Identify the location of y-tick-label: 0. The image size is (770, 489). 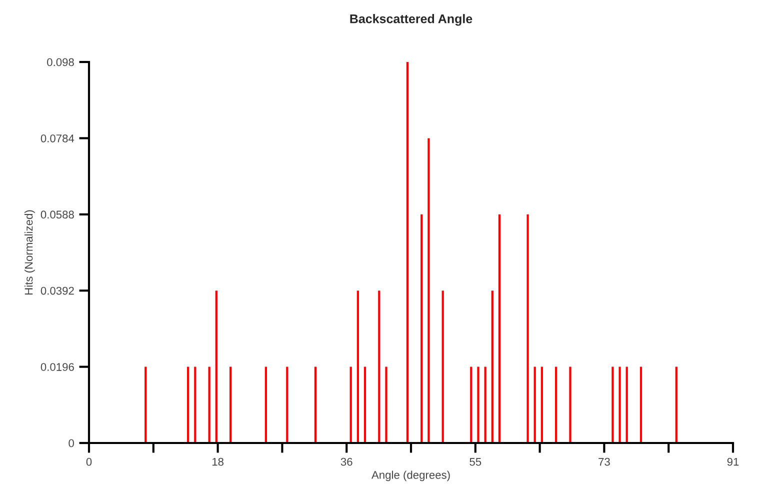
(71, 443).